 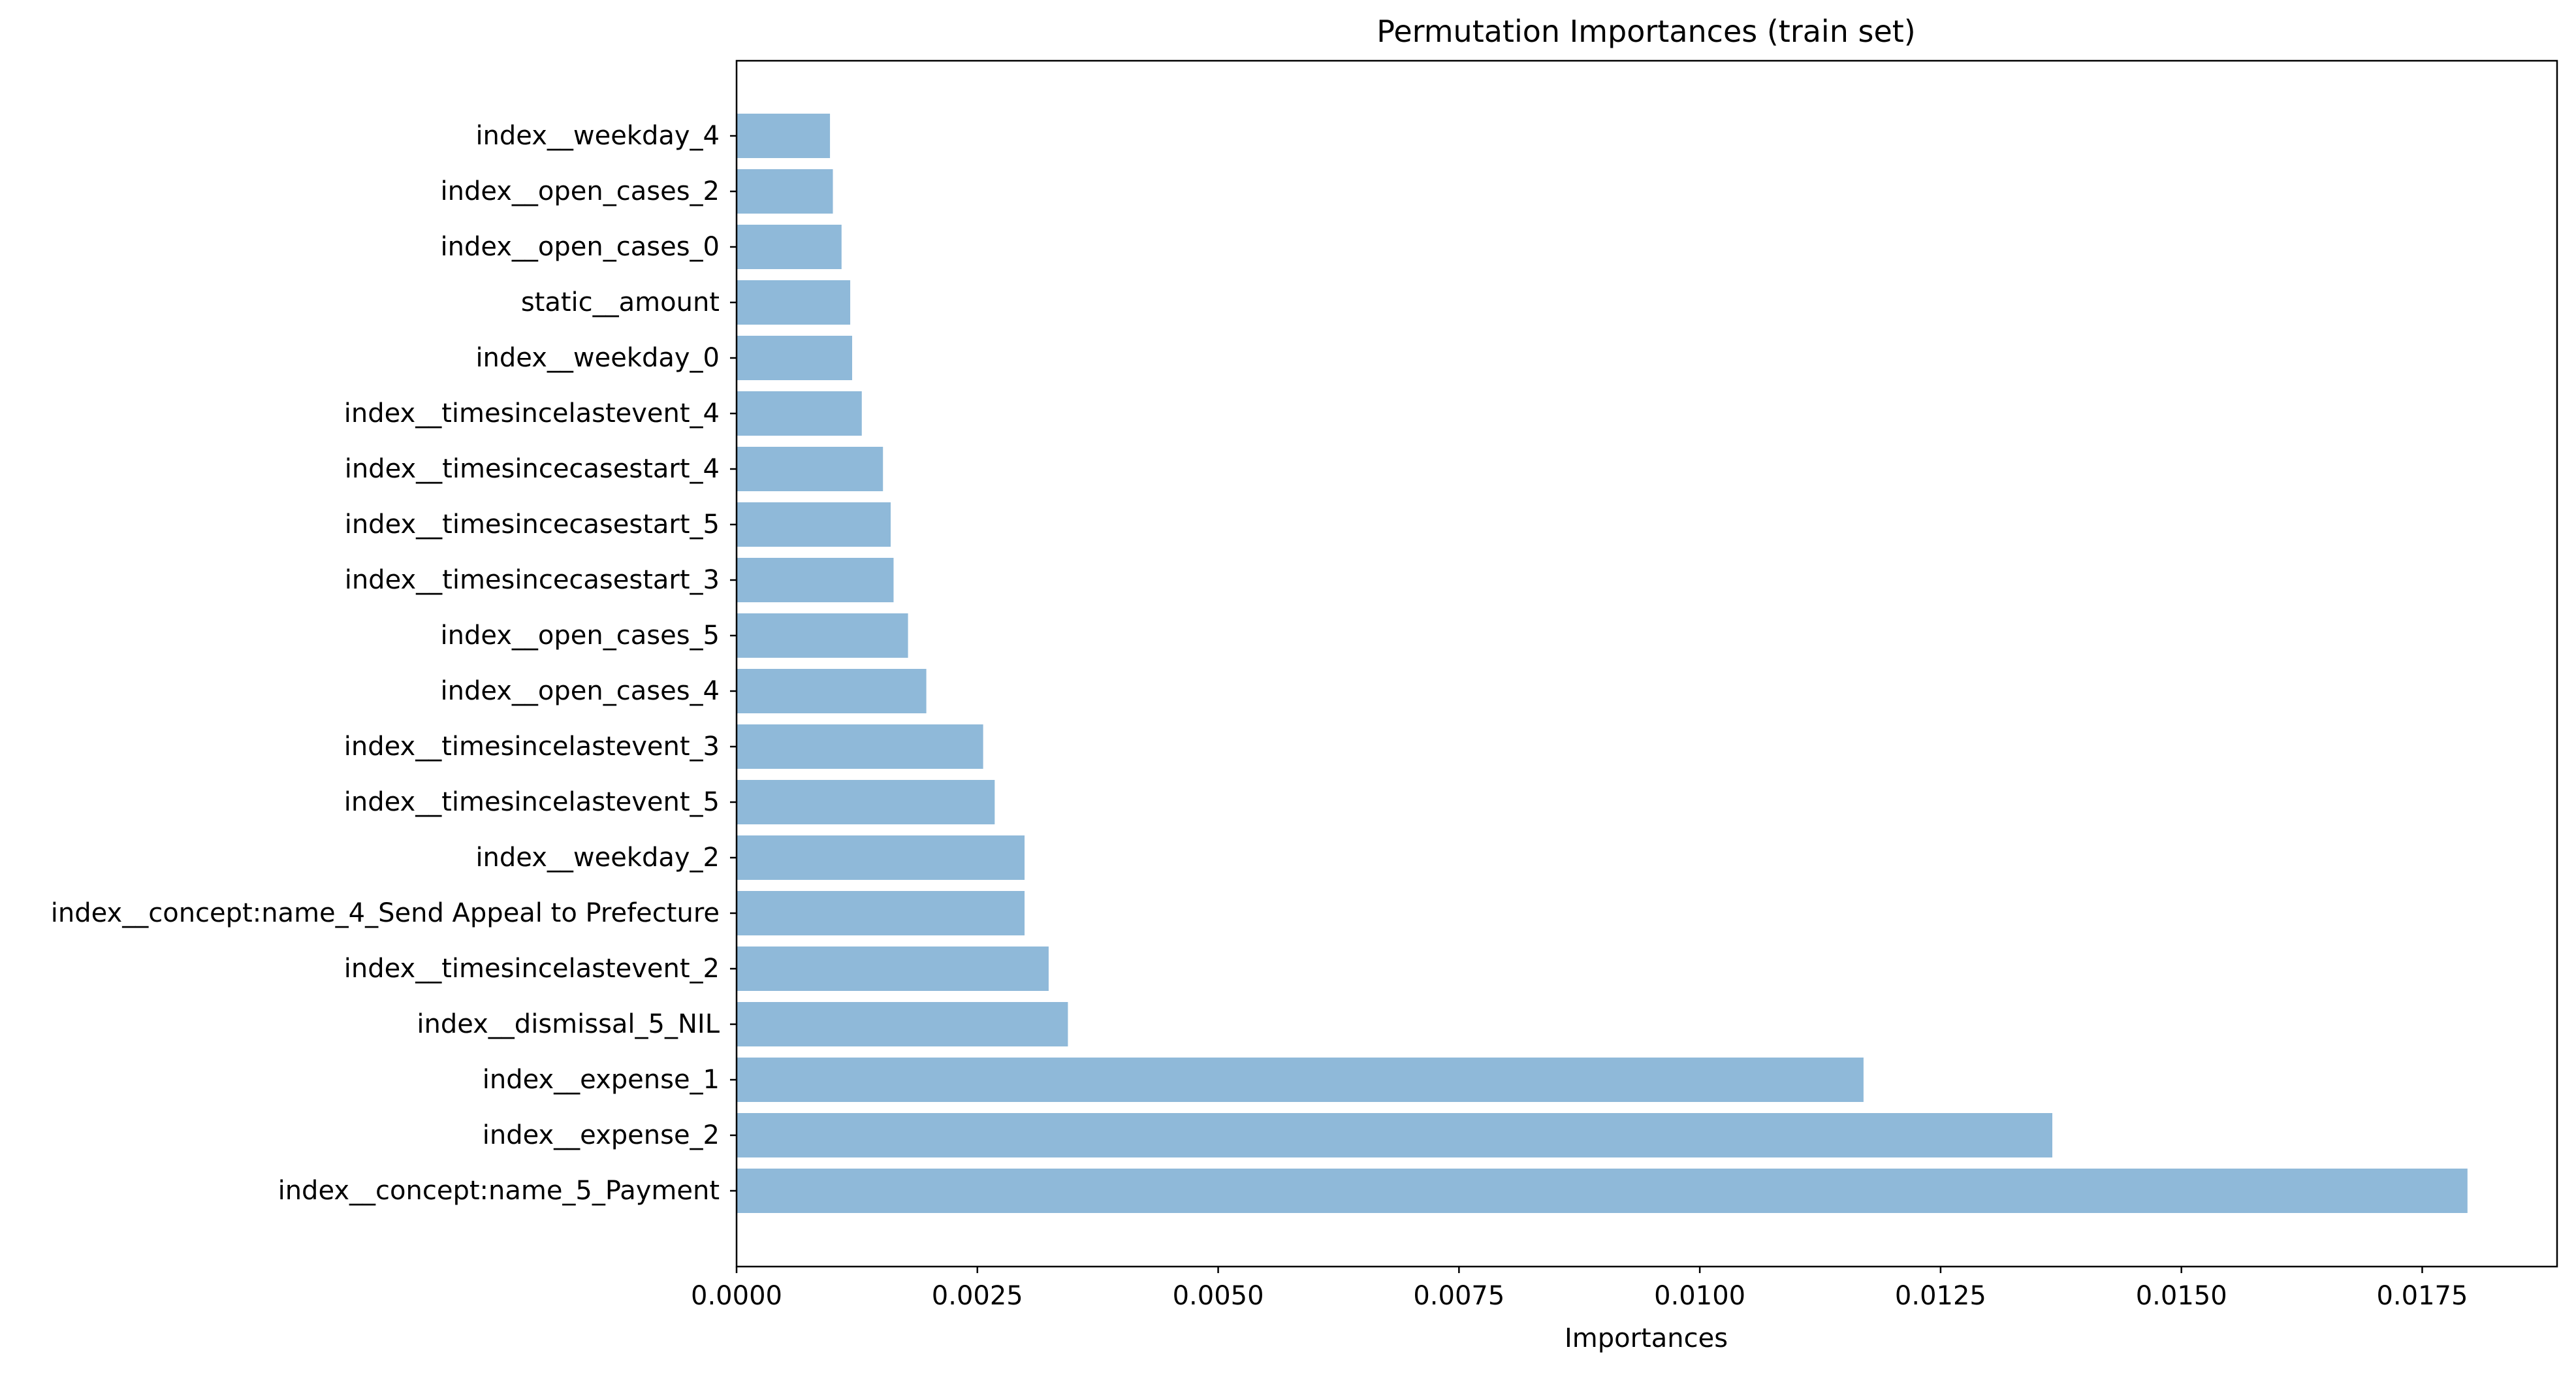 What do you see at coordinates (532, 580) in the screenshot?
I see `y-tick-label: index__timesincecasestart_3` at bounding box center [532, 580].